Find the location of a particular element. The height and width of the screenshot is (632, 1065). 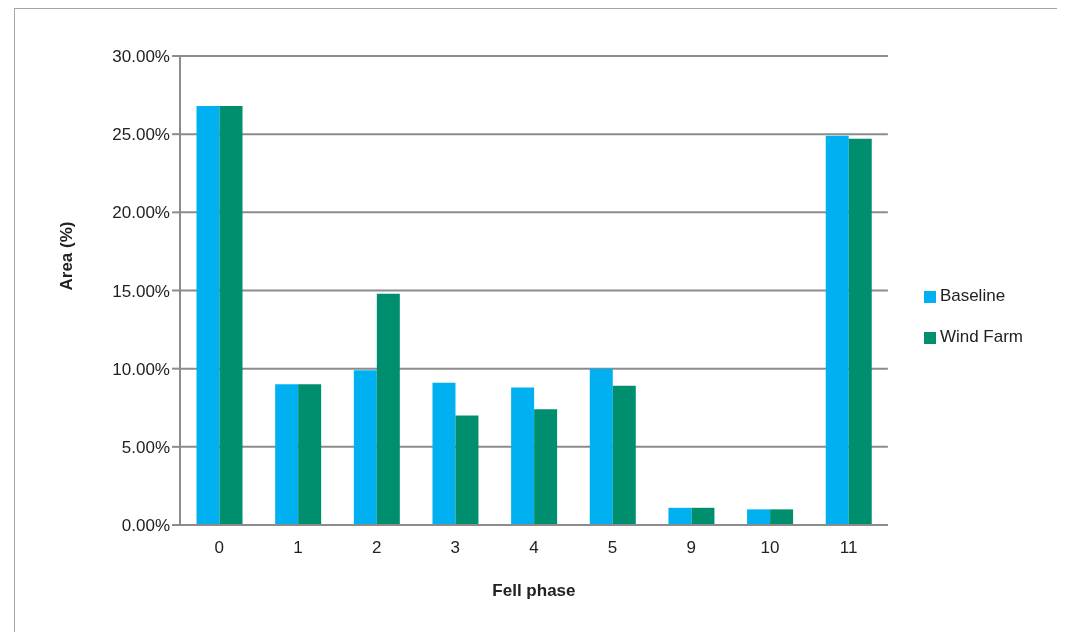

x-tick-label: 11 is located at coordinates (848, 548).